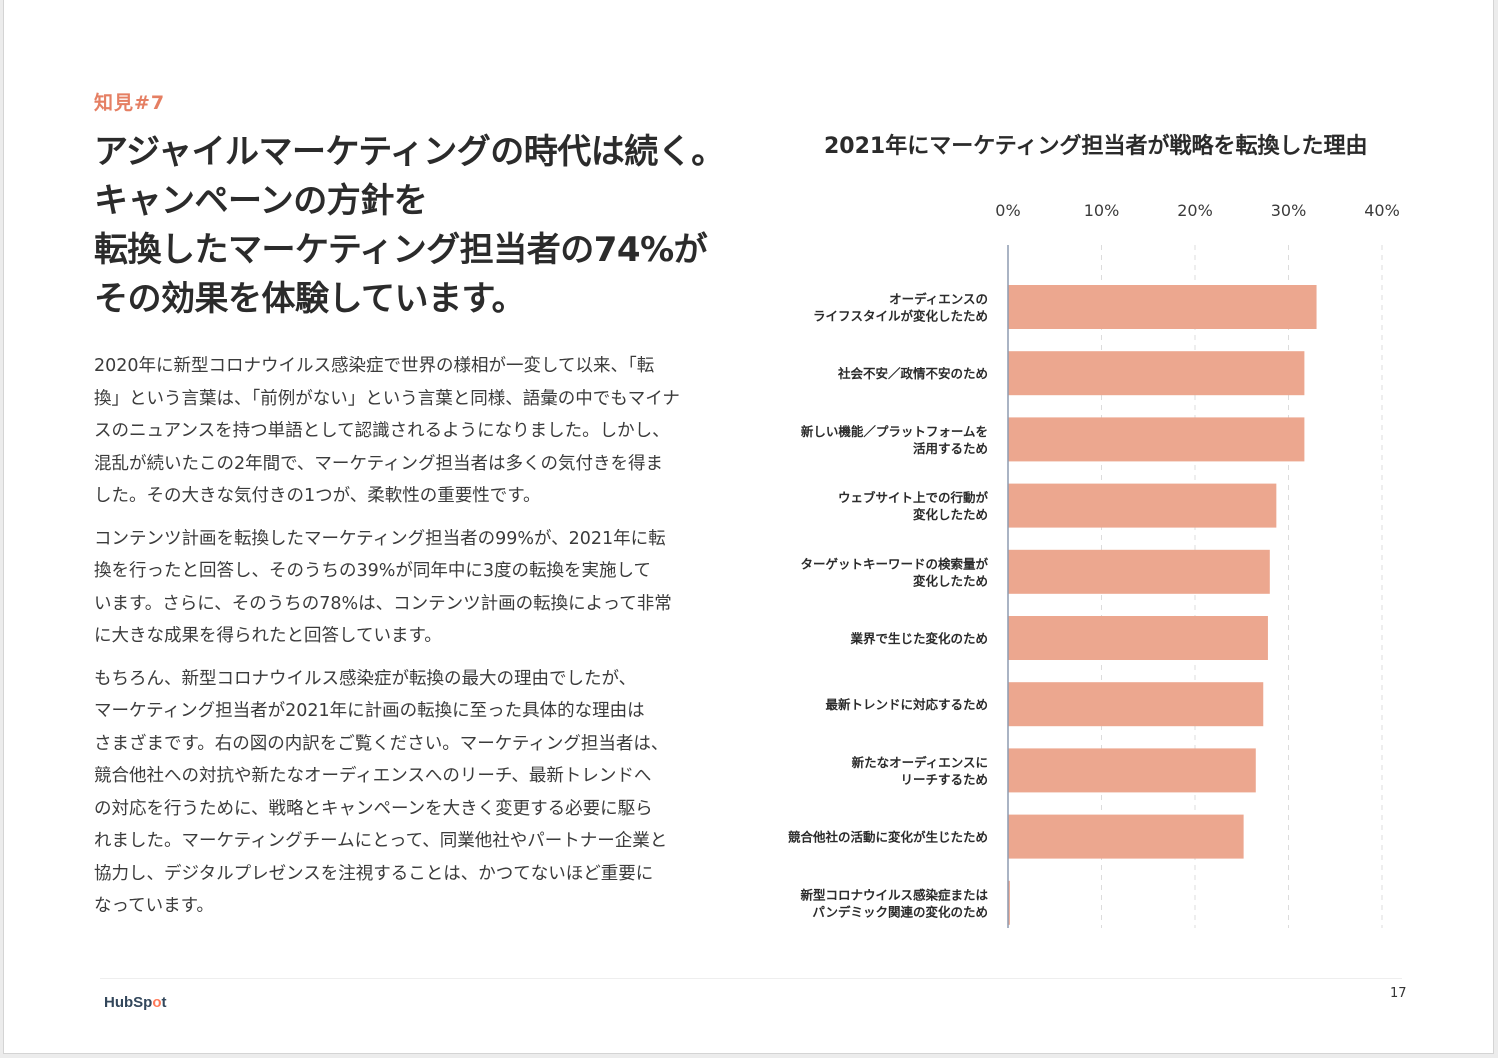 This screenshot has width=1498, height=1058. Describe the element at coordinates (369, 711) in the screenshot. I see `paragraph-line: マーケティング担当者が2021年に計画の転換に至った具体的な理由は` at that location.